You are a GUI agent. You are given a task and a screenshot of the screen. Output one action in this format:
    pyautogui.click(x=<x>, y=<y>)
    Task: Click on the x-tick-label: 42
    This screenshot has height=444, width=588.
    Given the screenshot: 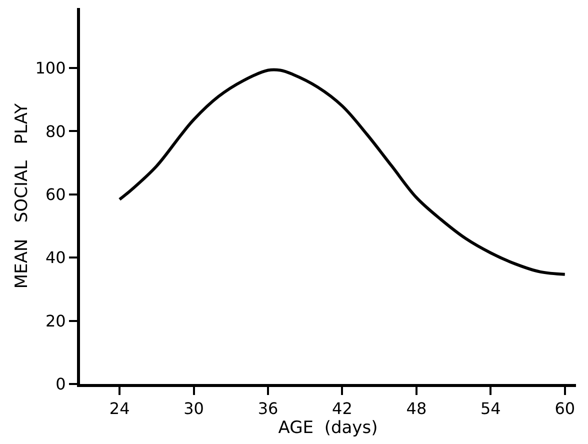 What is the action you would take?
    pyautogui.click(x=342, y=408)
    